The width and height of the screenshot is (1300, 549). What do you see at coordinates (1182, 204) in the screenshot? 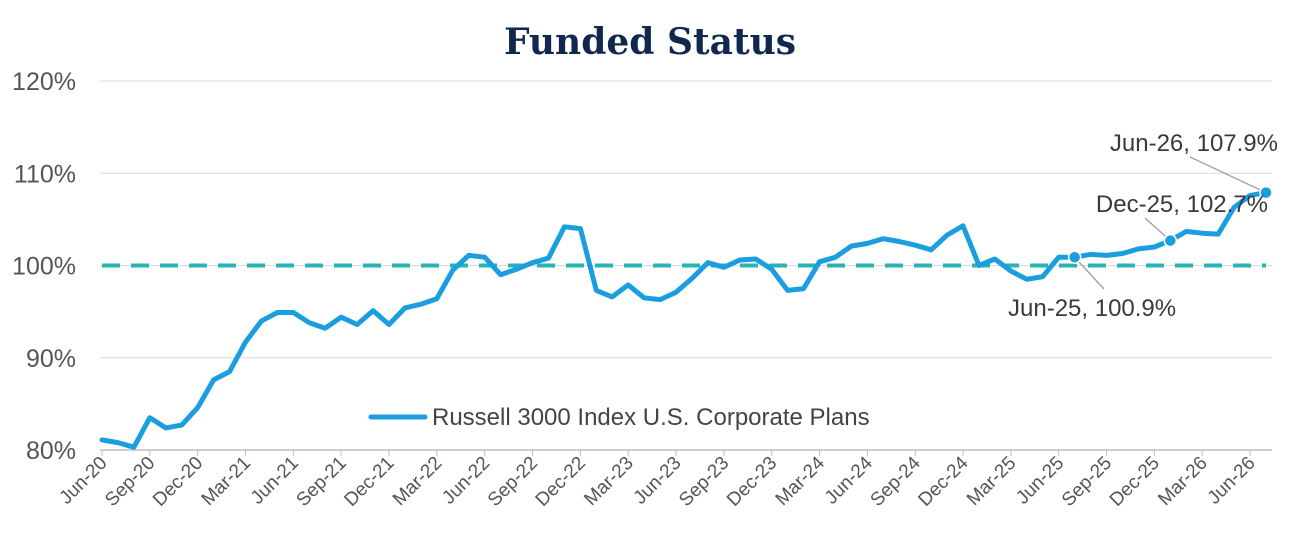
I see `annotation-label: Dec-25, 102.7%` at bounding box center [1182, 204].